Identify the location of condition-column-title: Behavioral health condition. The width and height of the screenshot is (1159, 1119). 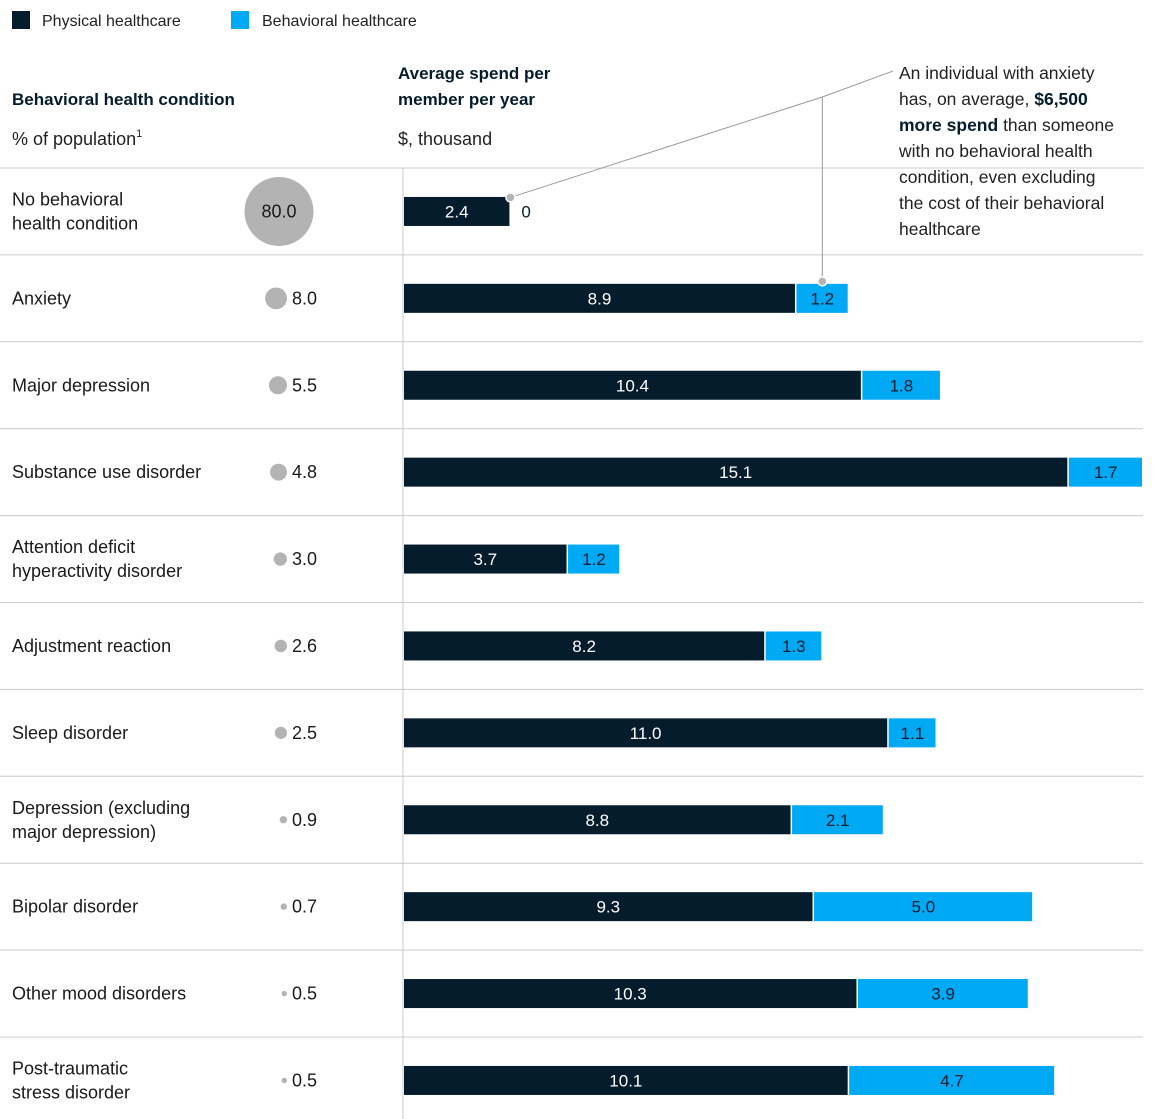
(123, 99).